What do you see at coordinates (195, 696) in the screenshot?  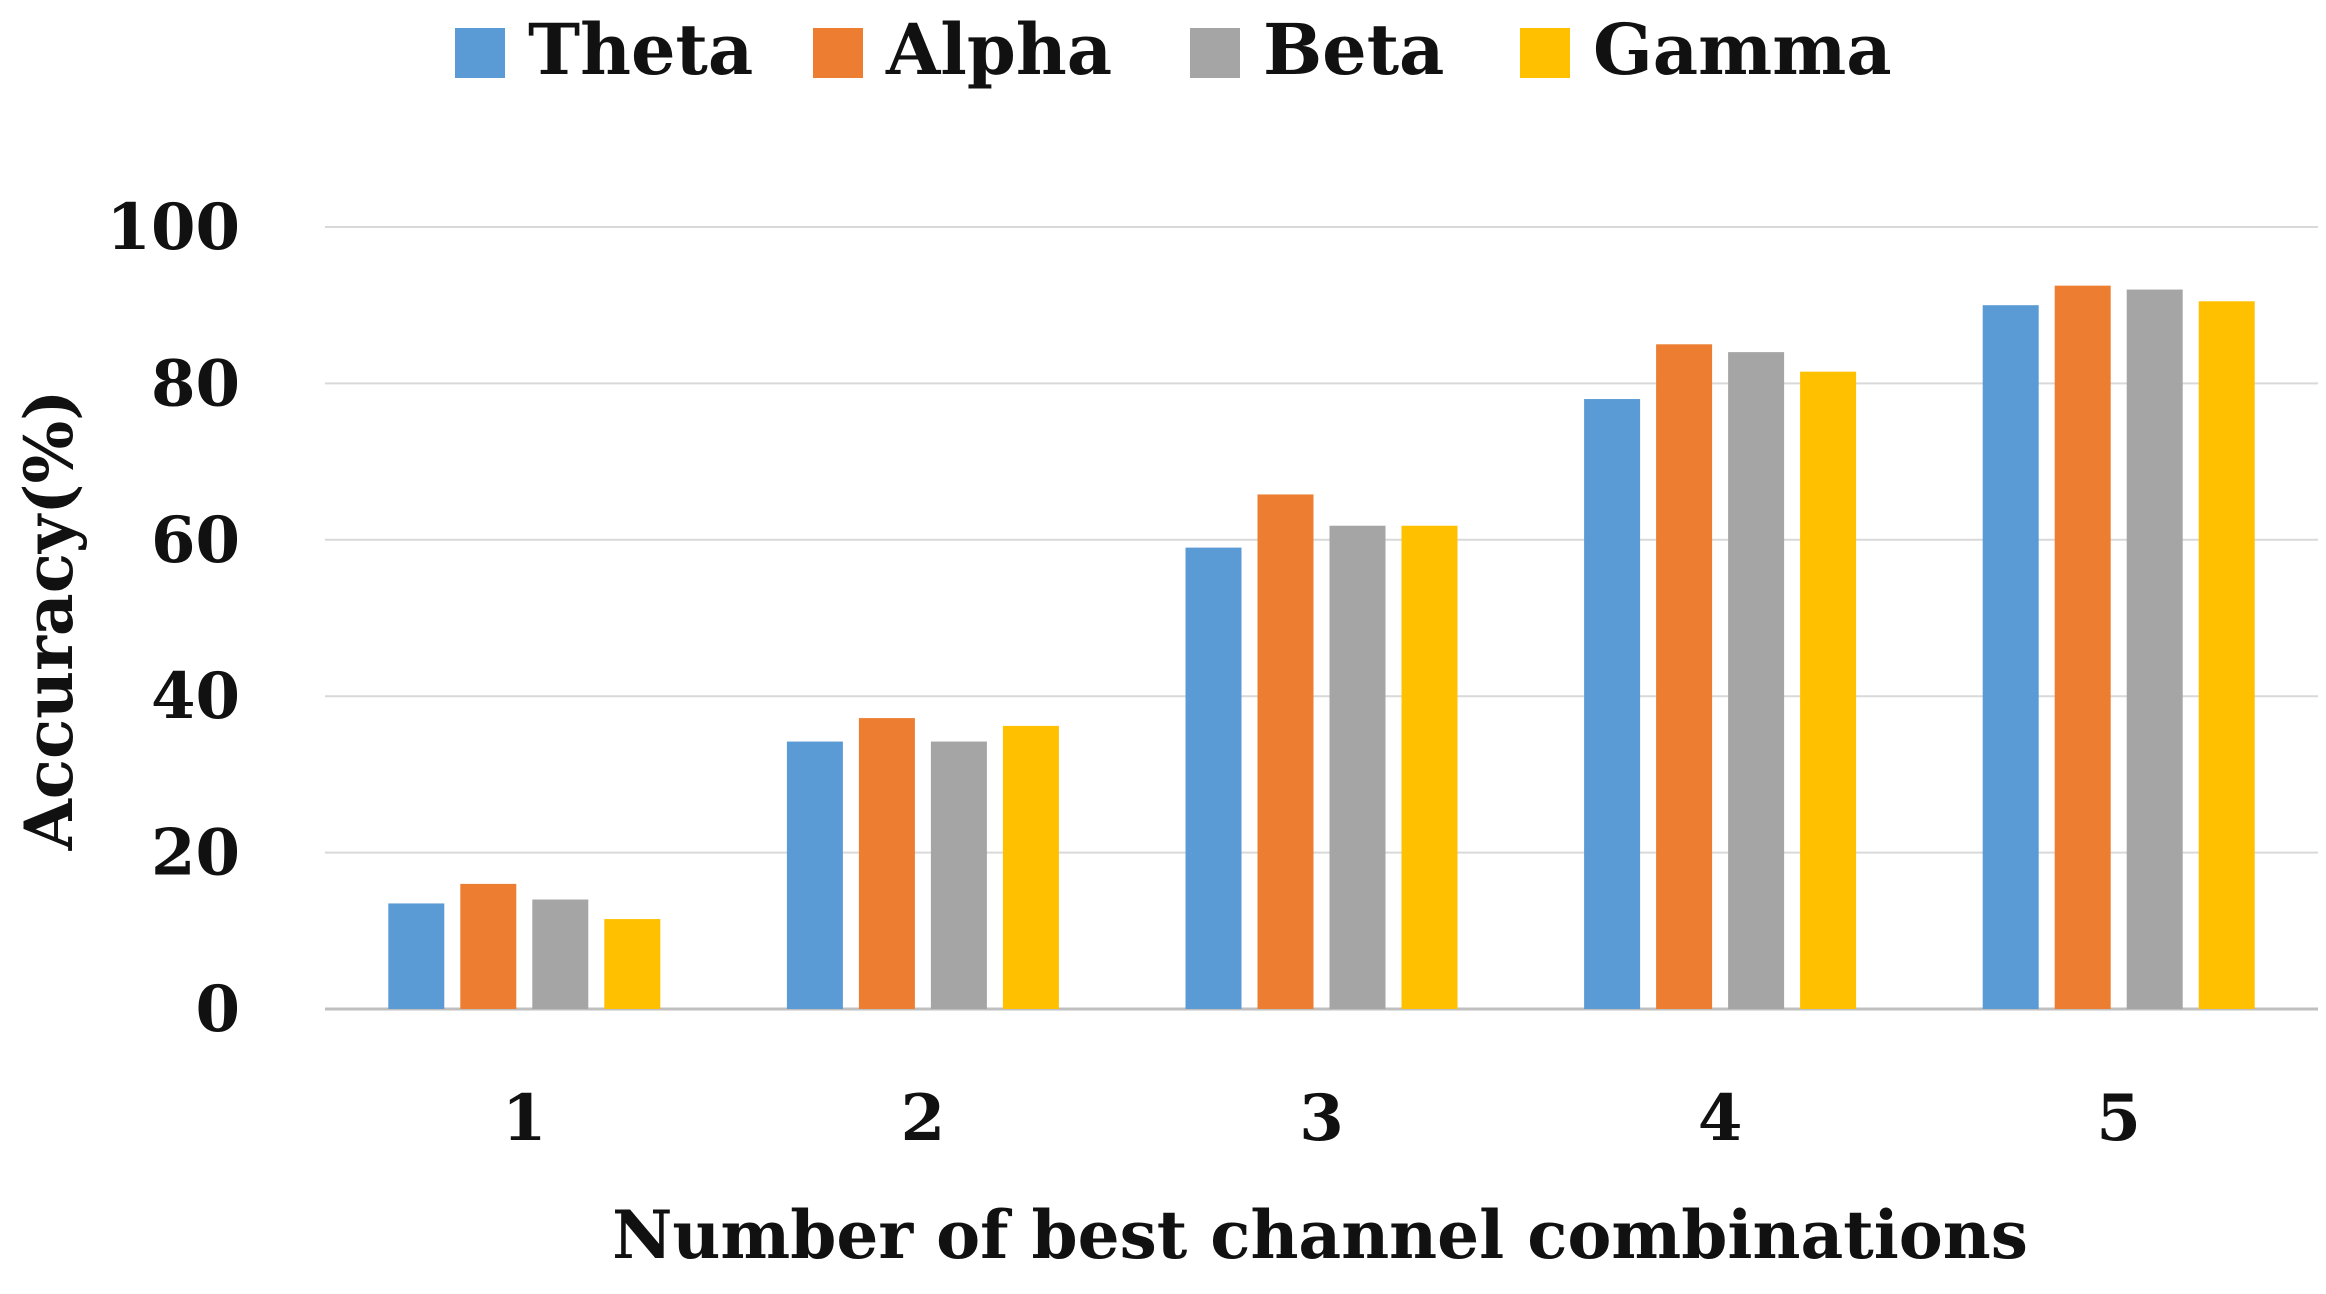 I see `y-tick-label-40: 40` at bounding box center [195, 696].